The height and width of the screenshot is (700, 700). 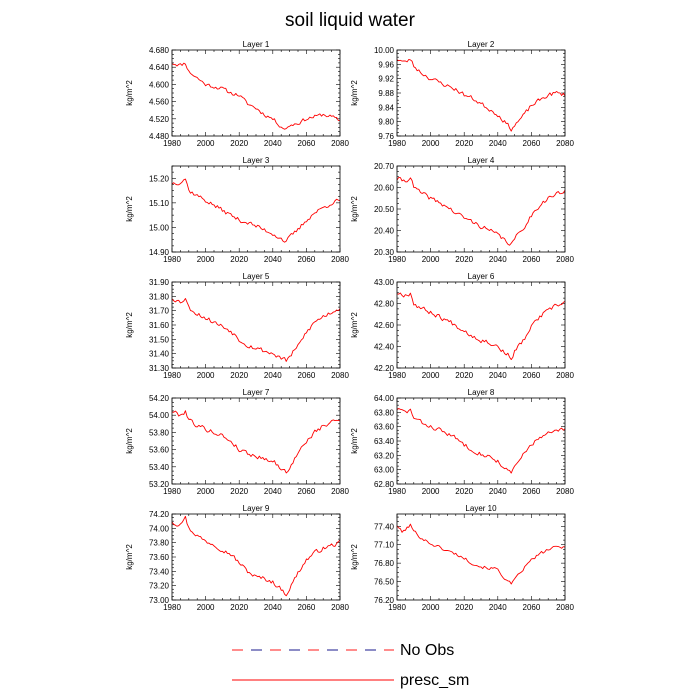 I want to click on y-tick-label: 74.20, so click(x=159, y=514).